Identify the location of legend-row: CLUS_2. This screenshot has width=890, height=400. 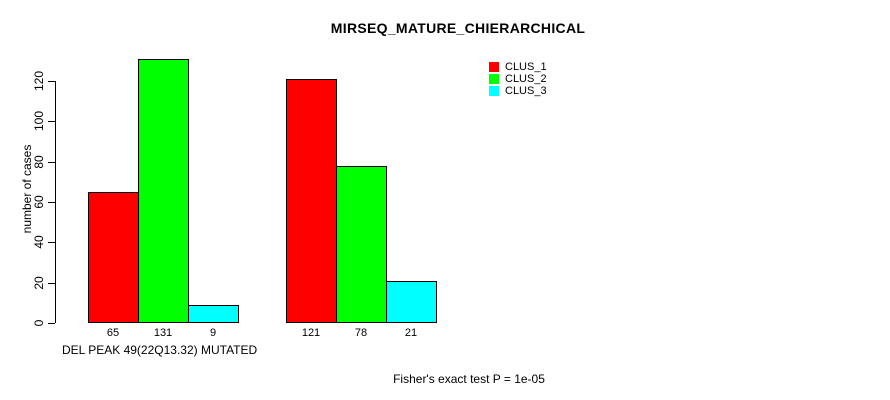
(518, 79).